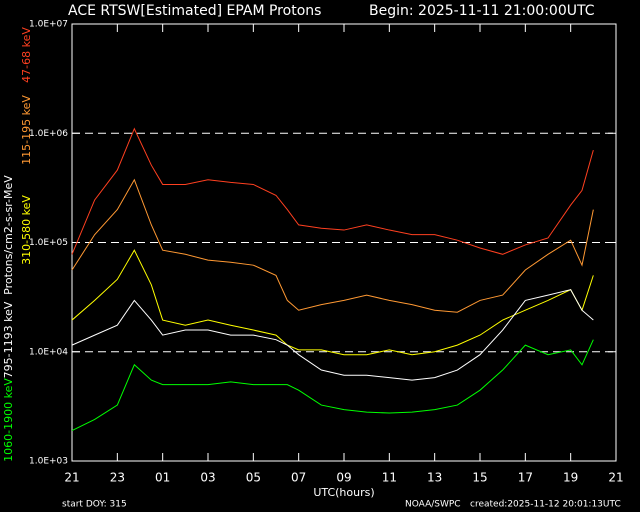 The width and height of the screenshot is (640, 512). What do you see at coordinates (48, 134) in the screenshot?
I see `y-tick-label: 1.0E+06` at bounding box center [48, 134].